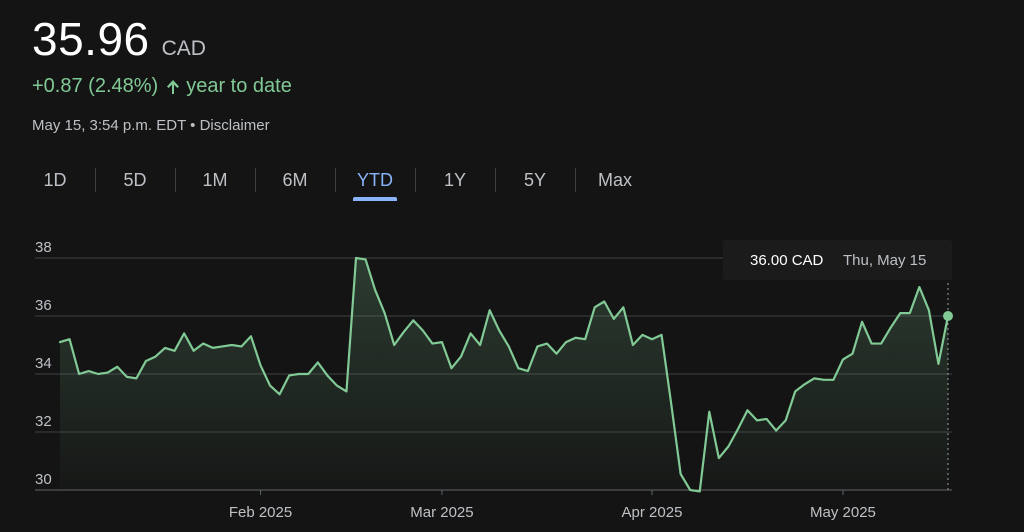  Describe the element at coordinates (43, 247) in the screenshot. I see `y-tick-label: 38` at that location.